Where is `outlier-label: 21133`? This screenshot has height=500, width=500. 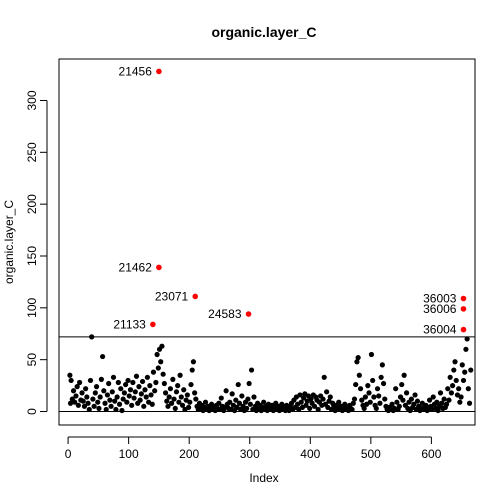
outlier-label: 21133 is located at coordinates (129, 324).